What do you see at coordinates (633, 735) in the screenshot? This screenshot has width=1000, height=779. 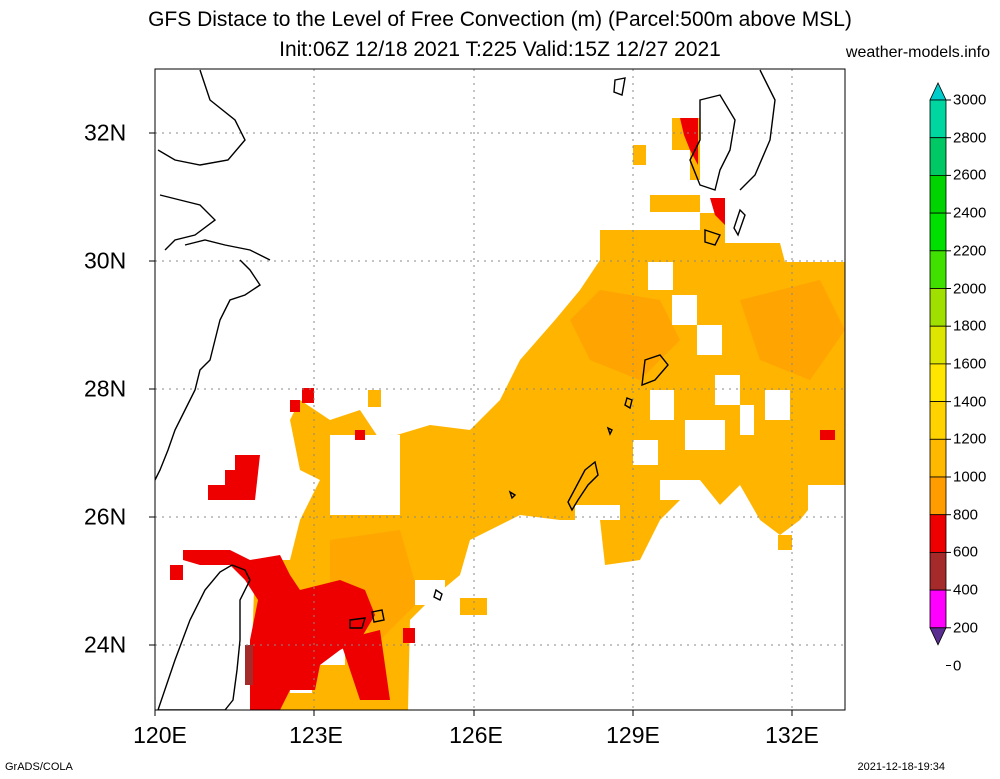 I see `x-tick-label: 129E` at bounding box center [633, 735].